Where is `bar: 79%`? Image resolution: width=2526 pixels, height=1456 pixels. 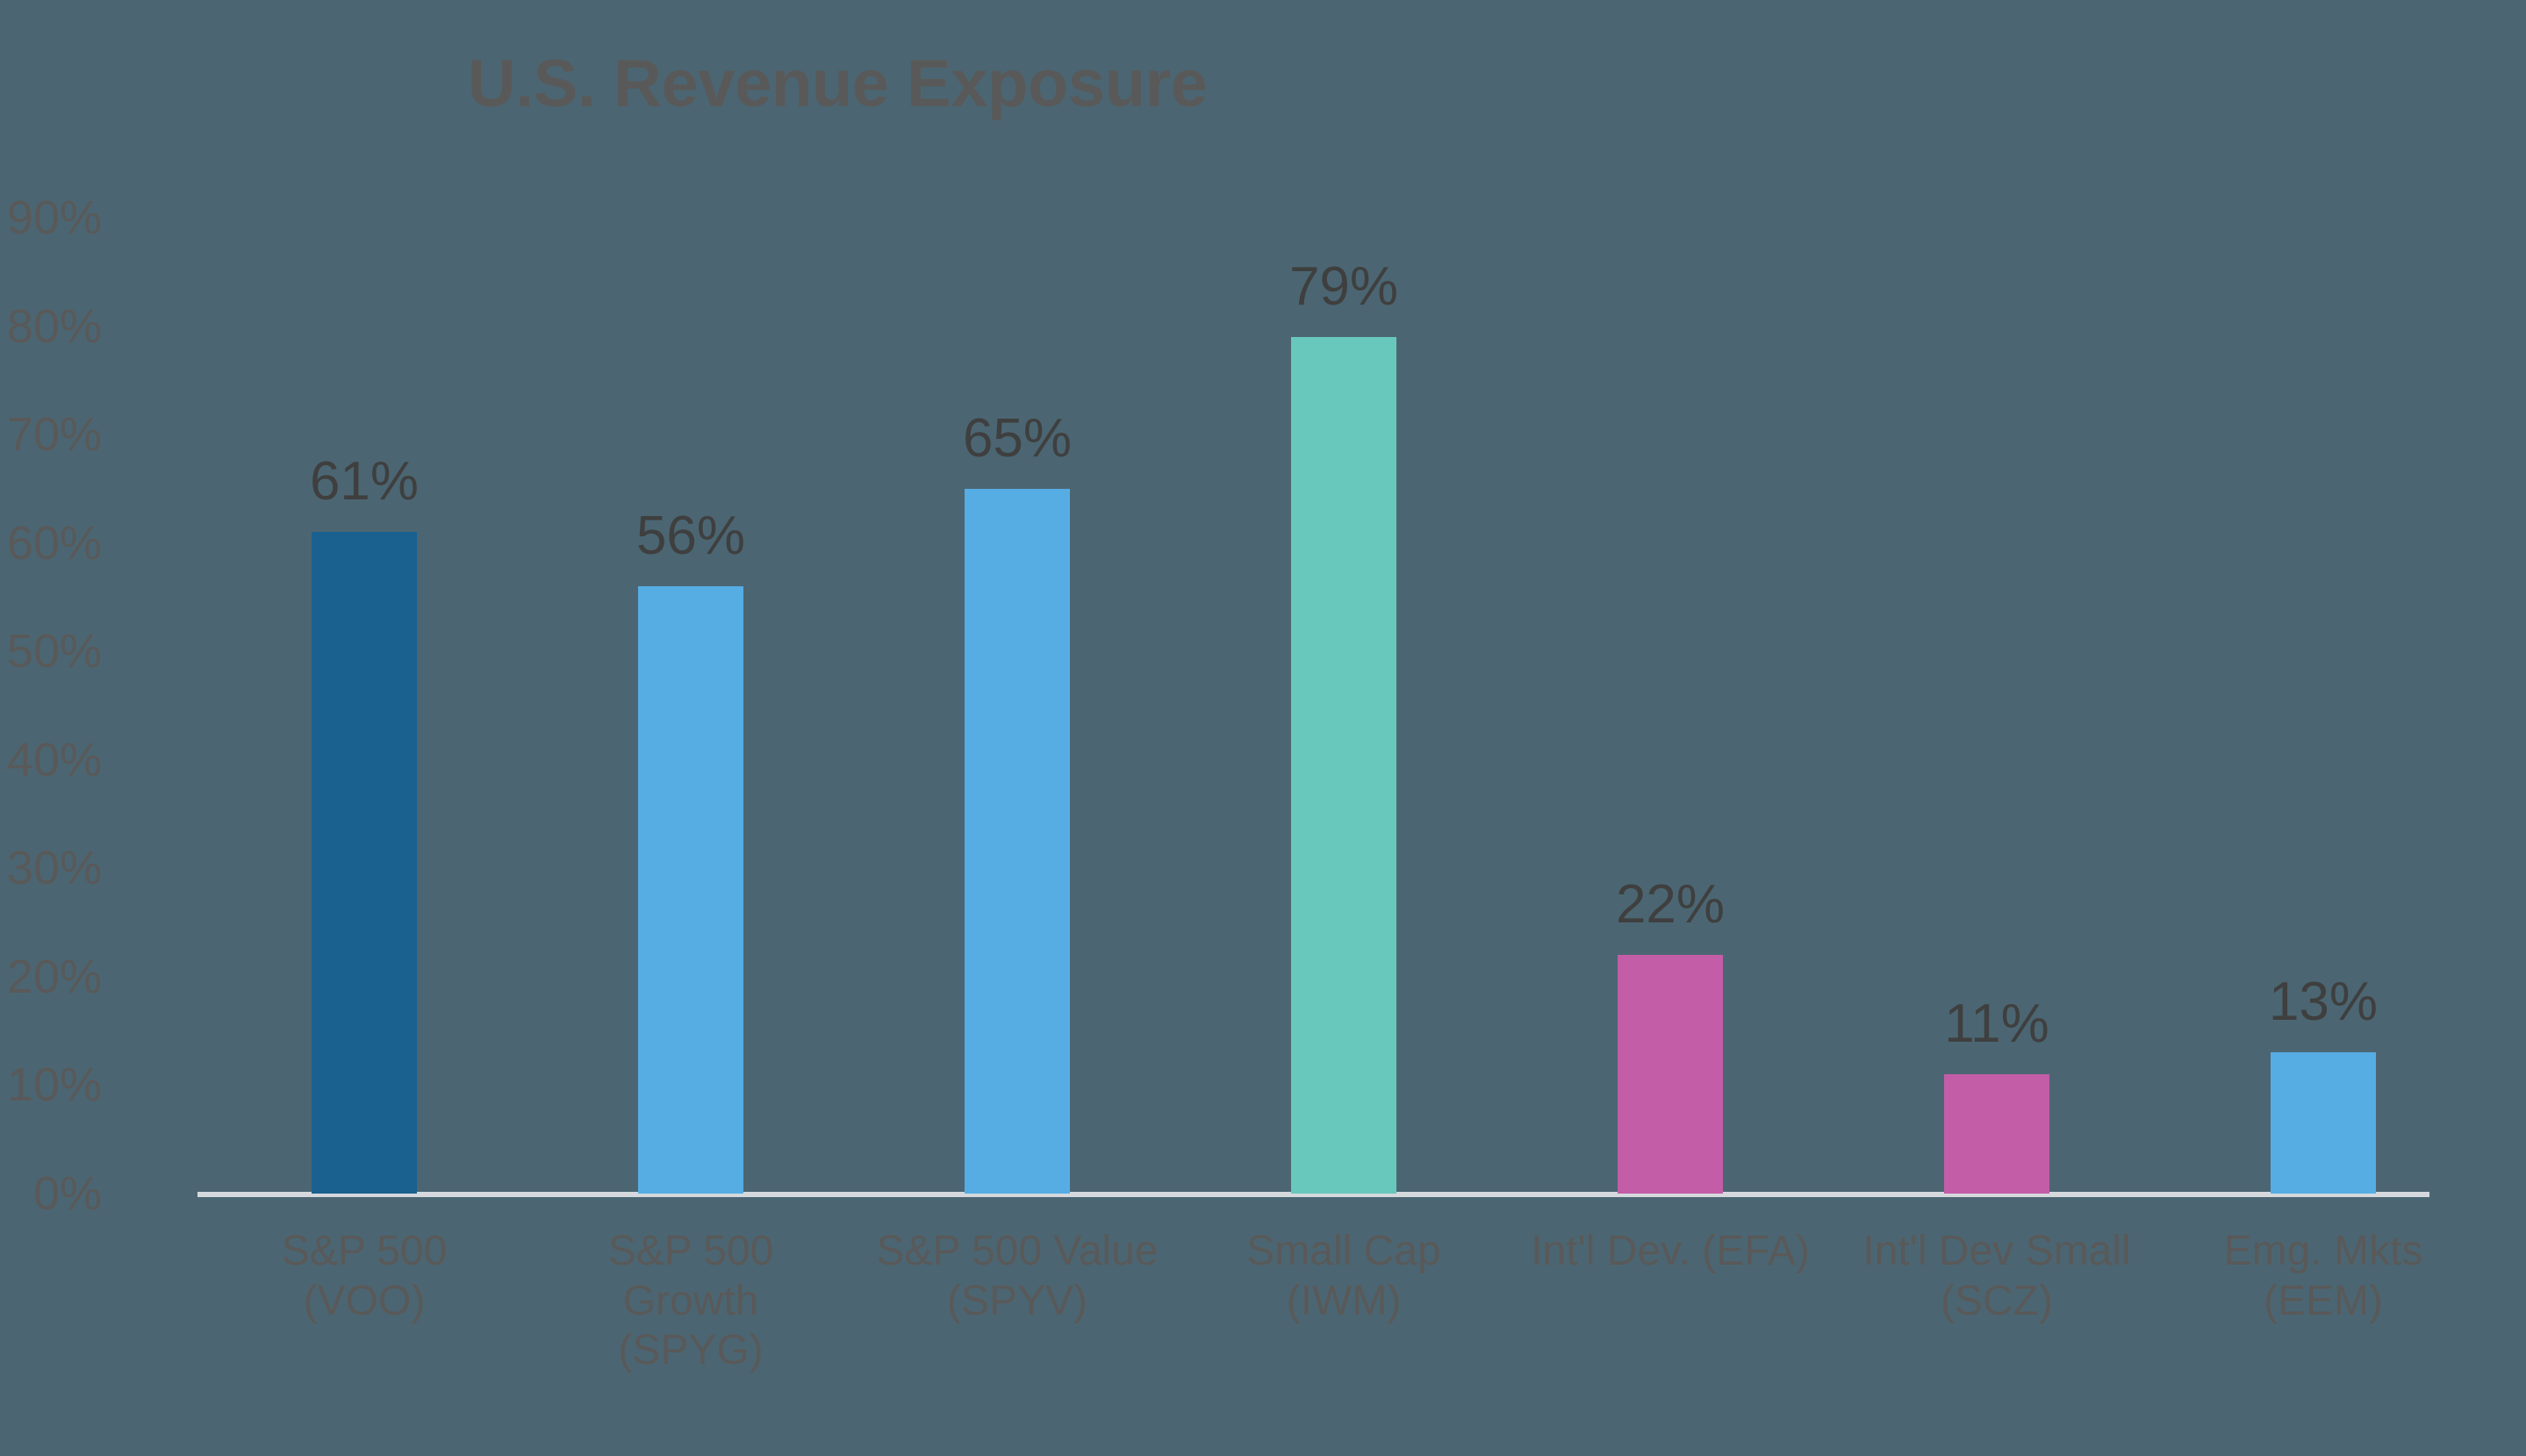 bar: 79% is located at coordinates (1344, 725).